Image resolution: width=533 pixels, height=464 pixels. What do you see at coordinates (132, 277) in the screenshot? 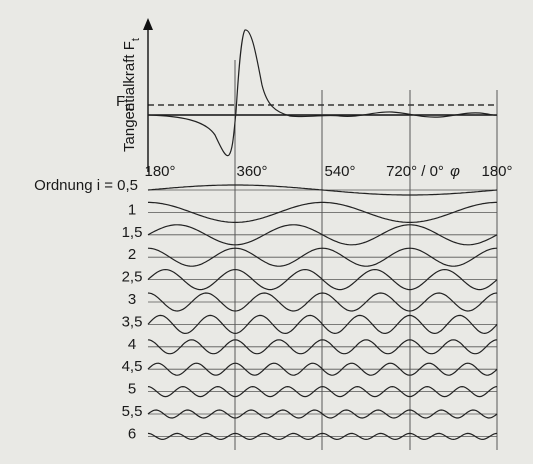
I see `order-label: 2,5` at bounding box center [132, 277].